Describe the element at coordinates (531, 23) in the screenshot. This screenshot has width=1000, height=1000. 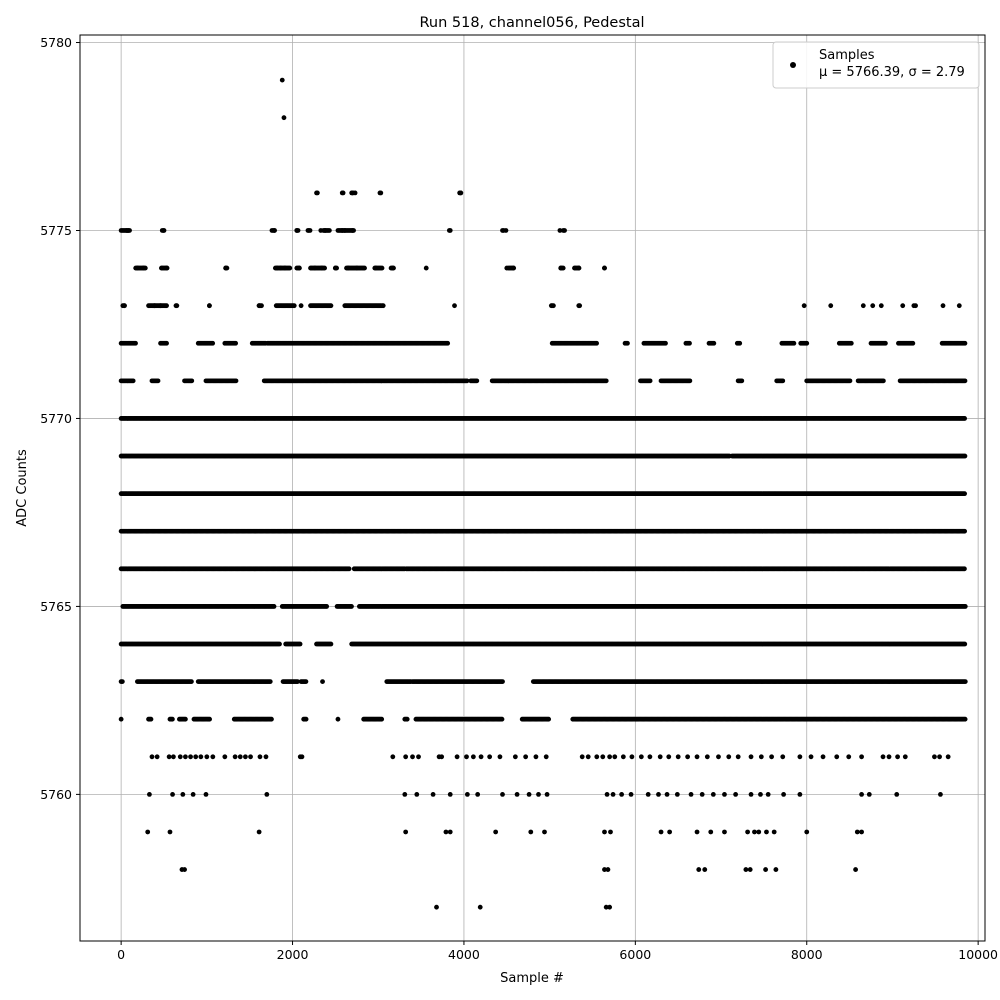
I see `chart-title: Run 518, channel056, Pedestal` at that location.